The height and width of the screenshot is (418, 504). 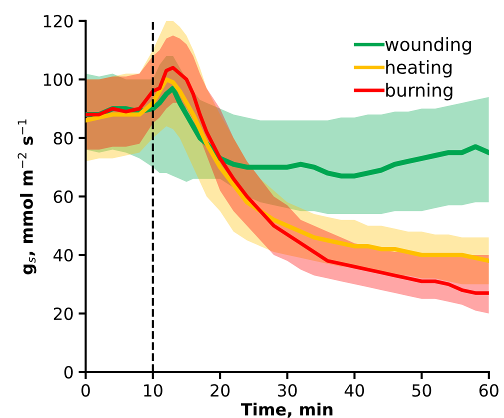 I want to click on legend-label: burning, so click(x=419, y=91).